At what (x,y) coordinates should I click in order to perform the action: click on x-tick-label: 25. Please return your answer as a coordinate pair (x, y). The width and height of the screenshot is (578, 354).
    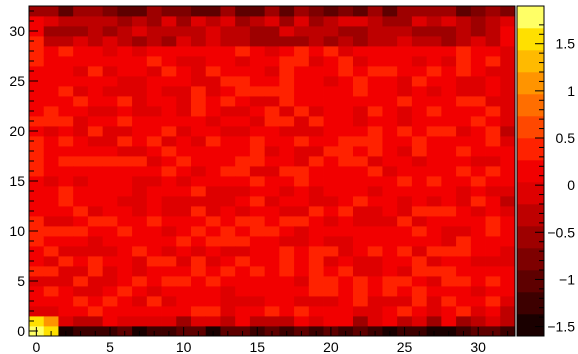
    Looking at the image, I should click on (405, 346).